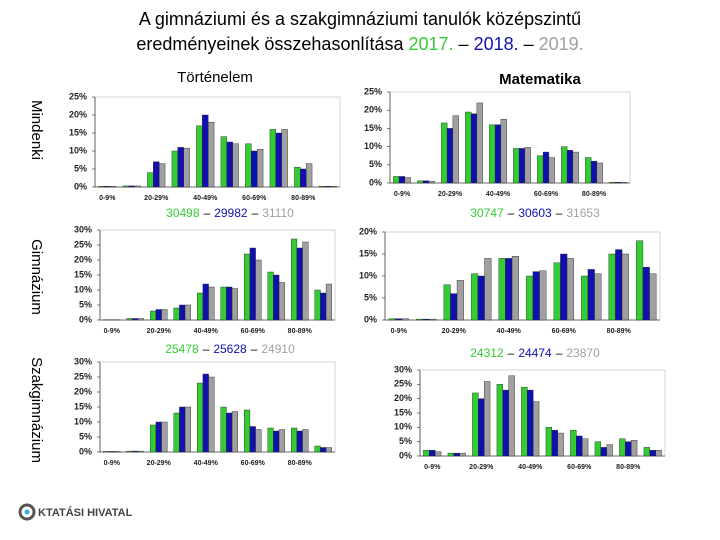 The height and width of the screenshot is (540, 720). What do you see at coordinates (183, 213) in the screenshot?
I see `count: 30498` at bounding box center [183, 213].